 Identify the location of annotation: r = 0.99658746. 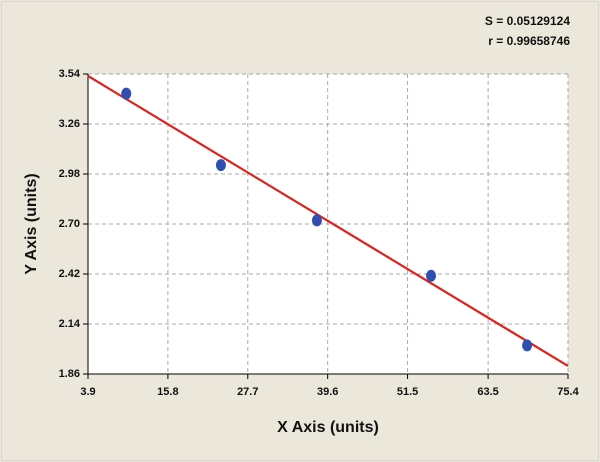
(529, 41).